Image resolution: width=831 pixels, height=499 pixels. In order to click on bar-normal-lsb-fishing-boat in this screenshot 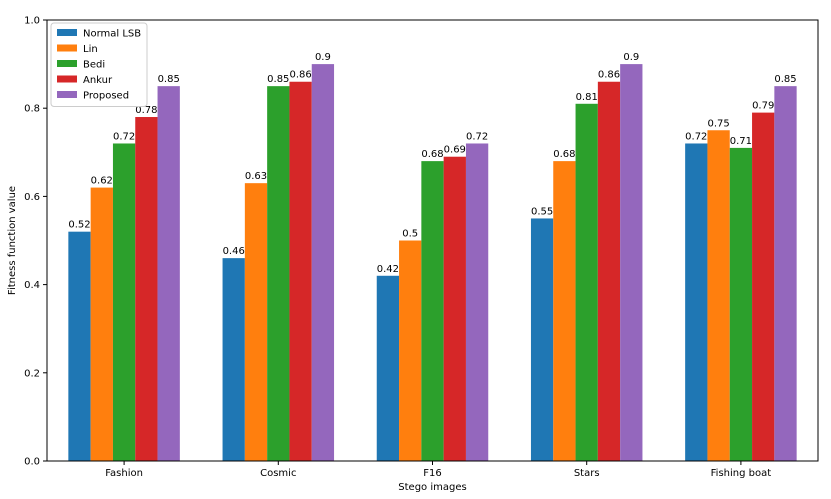, I will do `click(696, 302)`.